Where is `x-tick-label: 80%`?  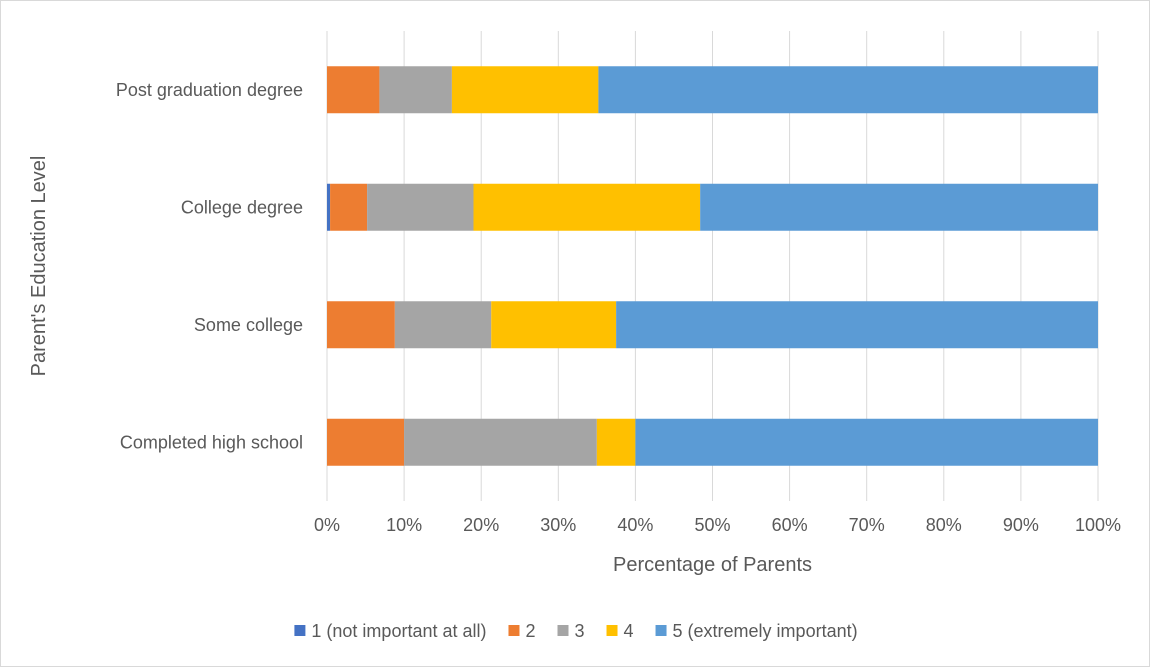 x-tick-label: 80% is located at coordinates (944, 525).